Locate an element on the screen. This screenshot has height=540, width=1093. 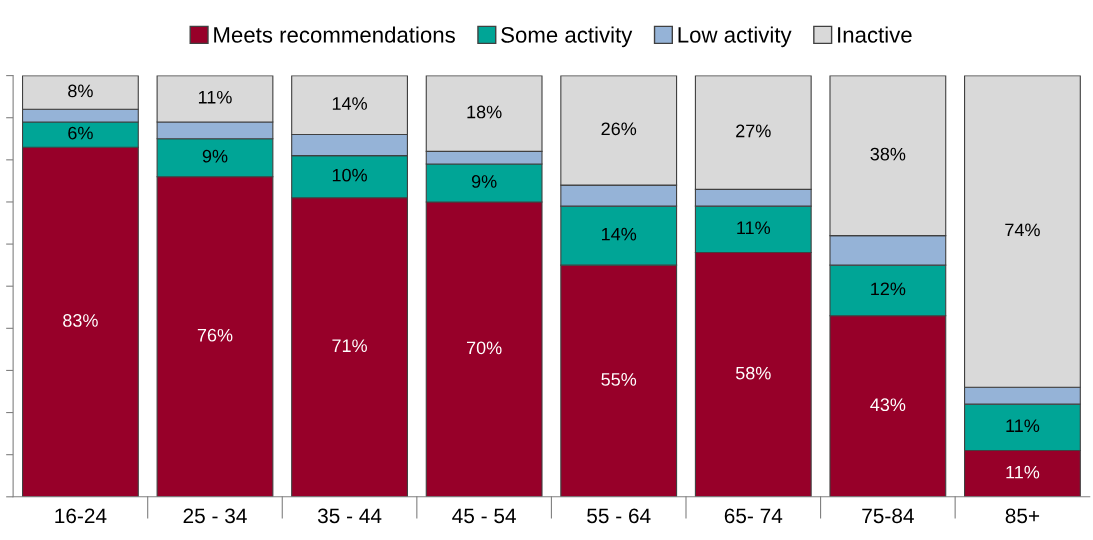
x-tick-label: 85+ is located at coordinates (1022, 516).